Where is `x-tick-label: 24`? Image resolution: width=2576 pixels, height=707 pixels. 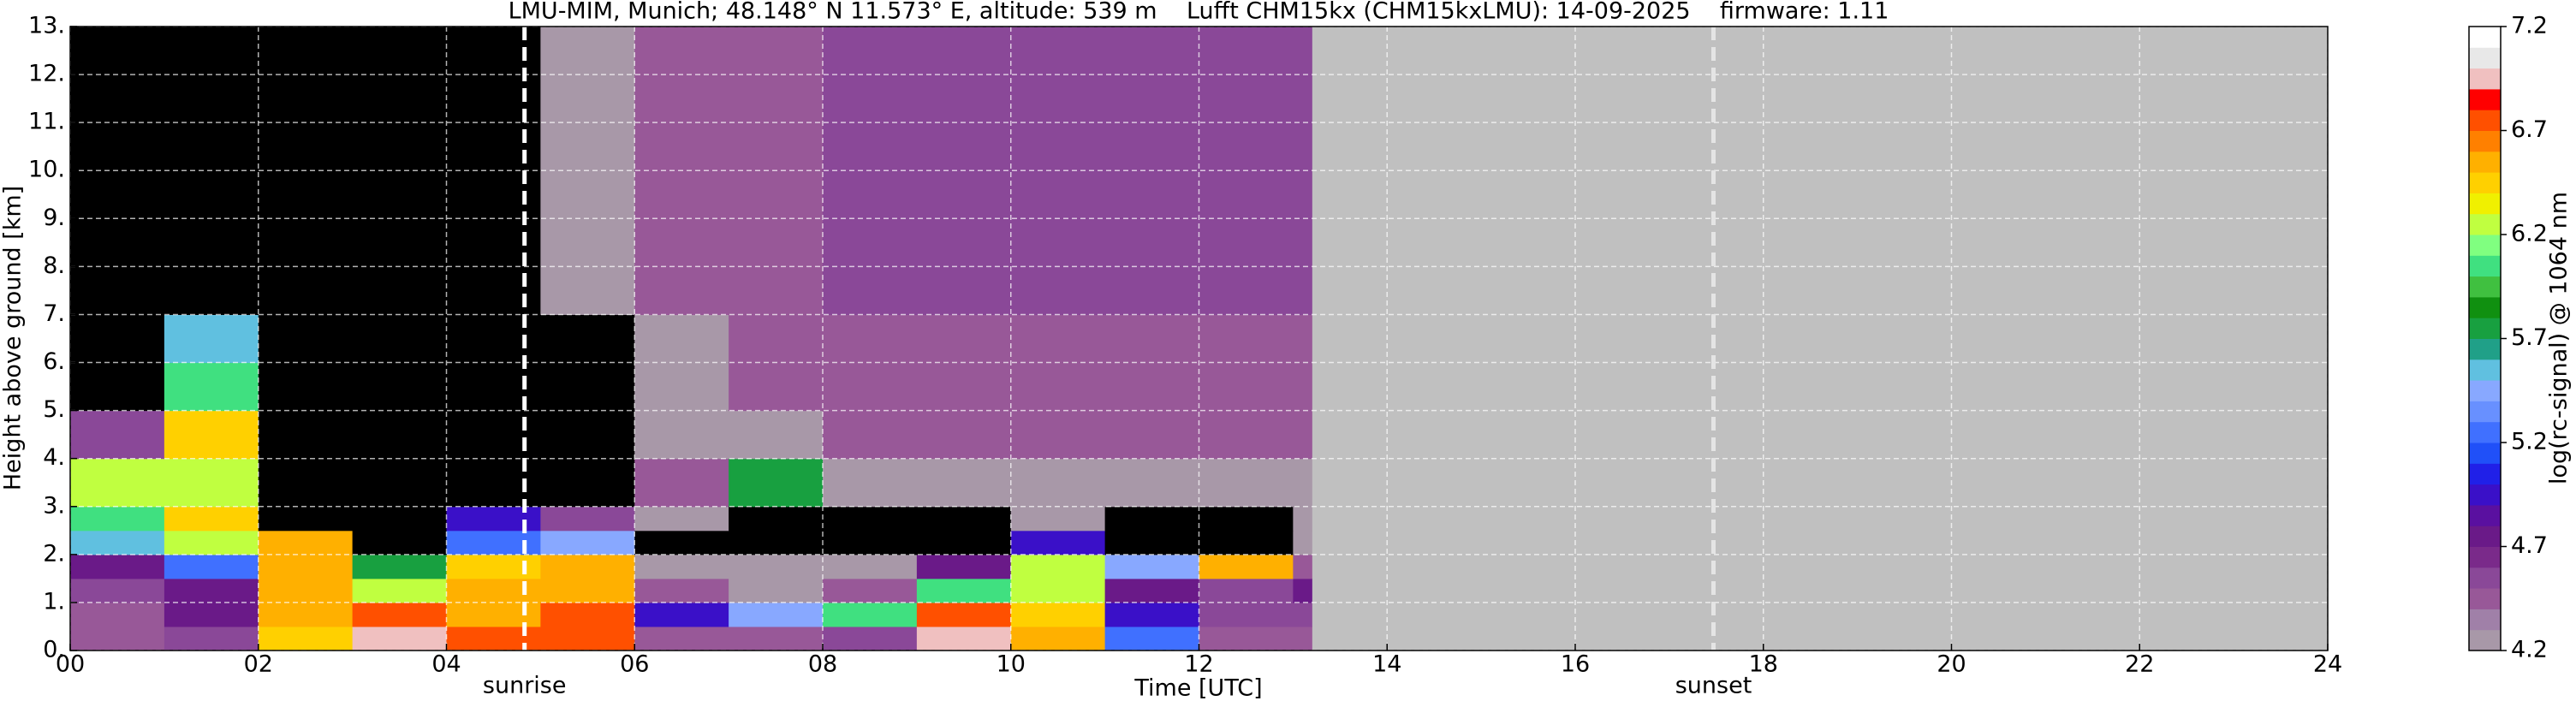
x-tick-label: 24 is located at coordinates (2327, 664).